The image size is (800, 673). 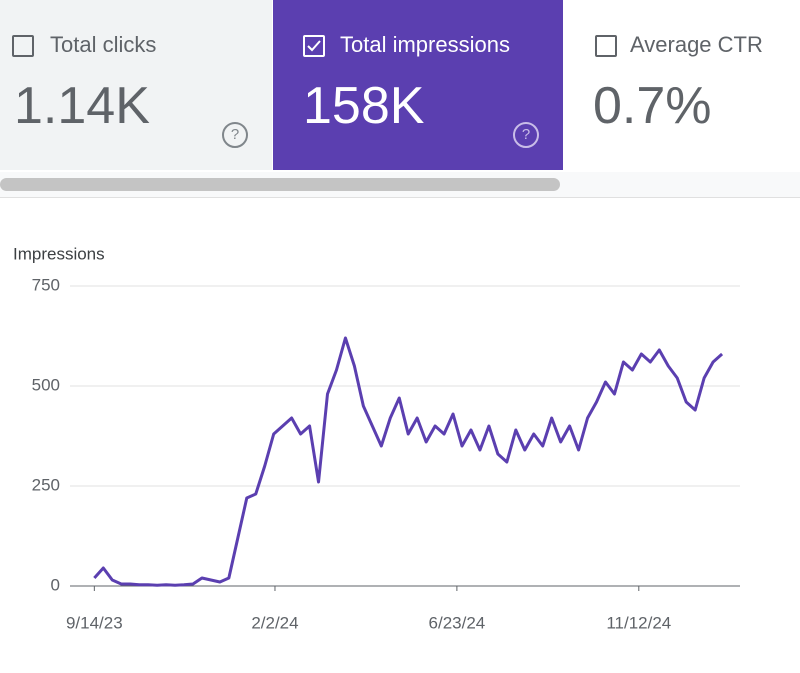 What do you see at coordinates (46, 284) in the screenshot?
I see `y-tick-label: 750` at bounding box center [46, 284].